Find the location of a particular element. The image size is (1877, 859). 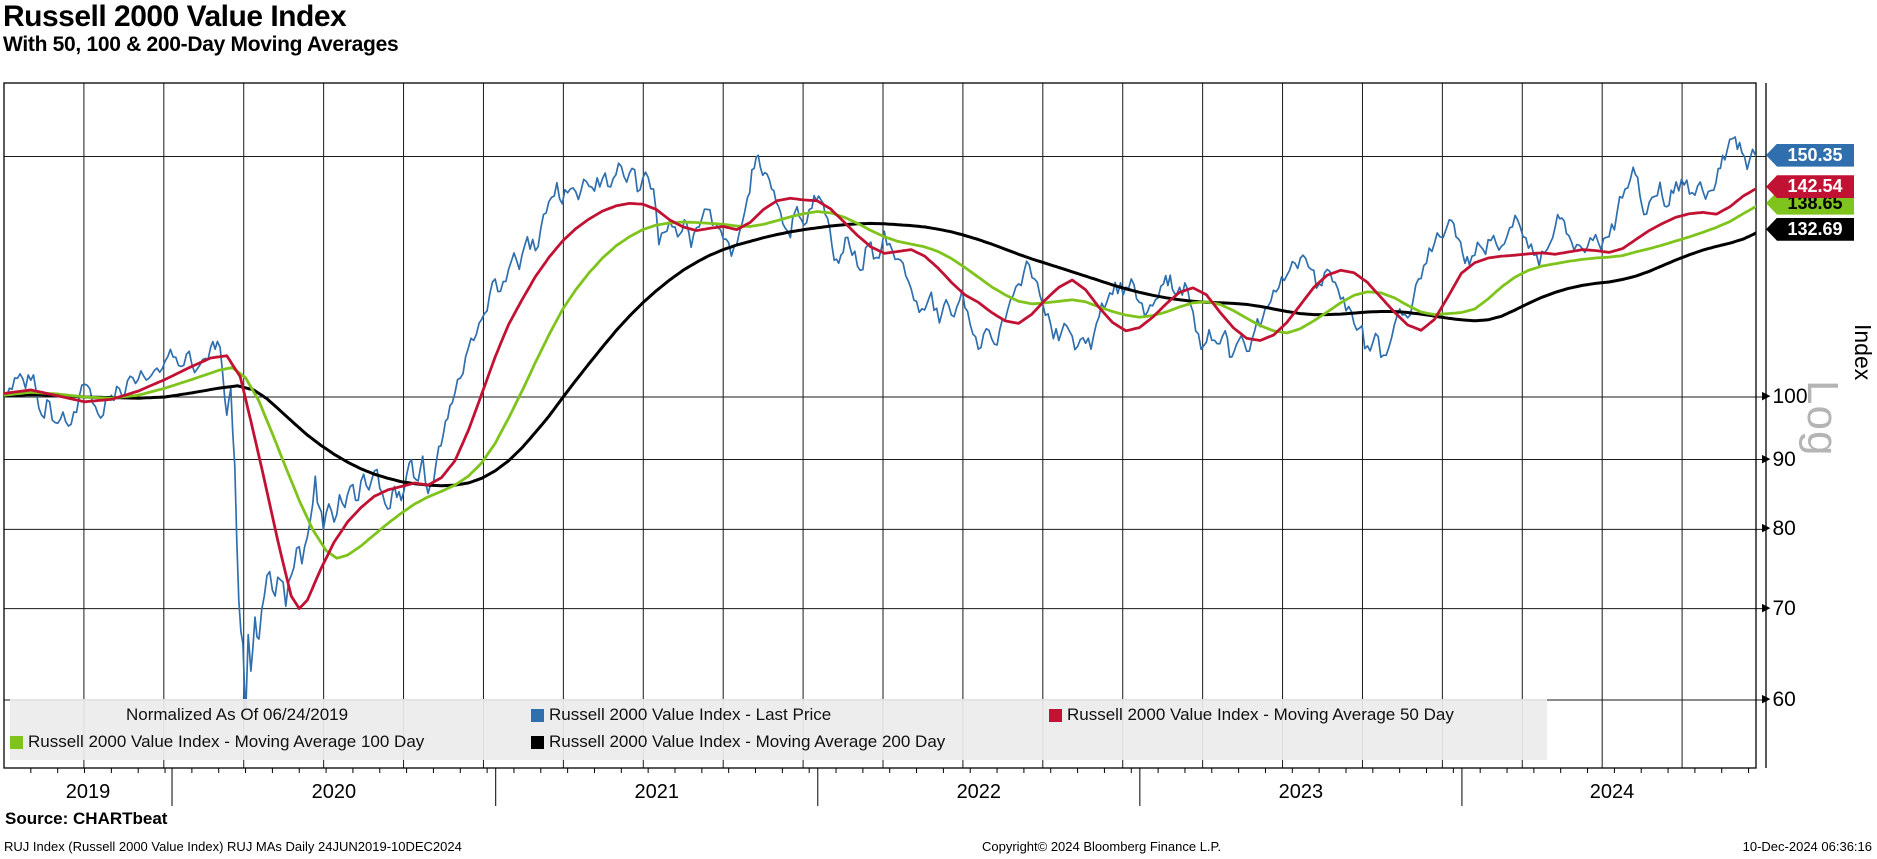

x-axis-year-label: 2023 is located at coordinates (1301, 792).